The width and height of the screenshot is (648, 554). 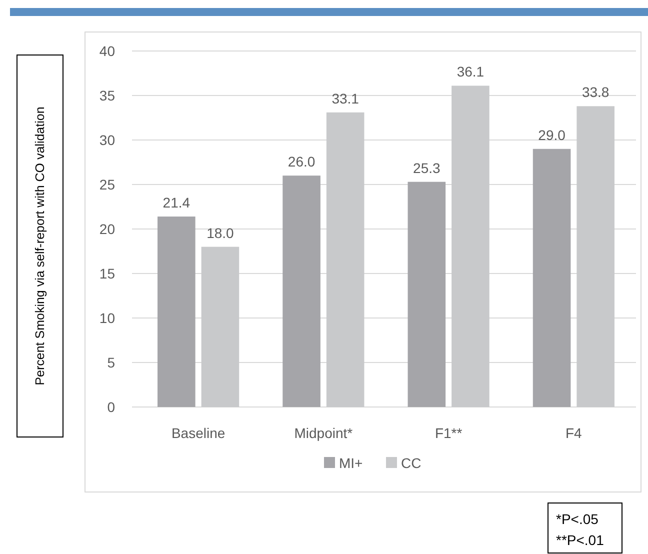 What do you see at coordinates (220, 232) in the screenshot?
I see `data-label: 18.0` at bounding box center [220, 232].